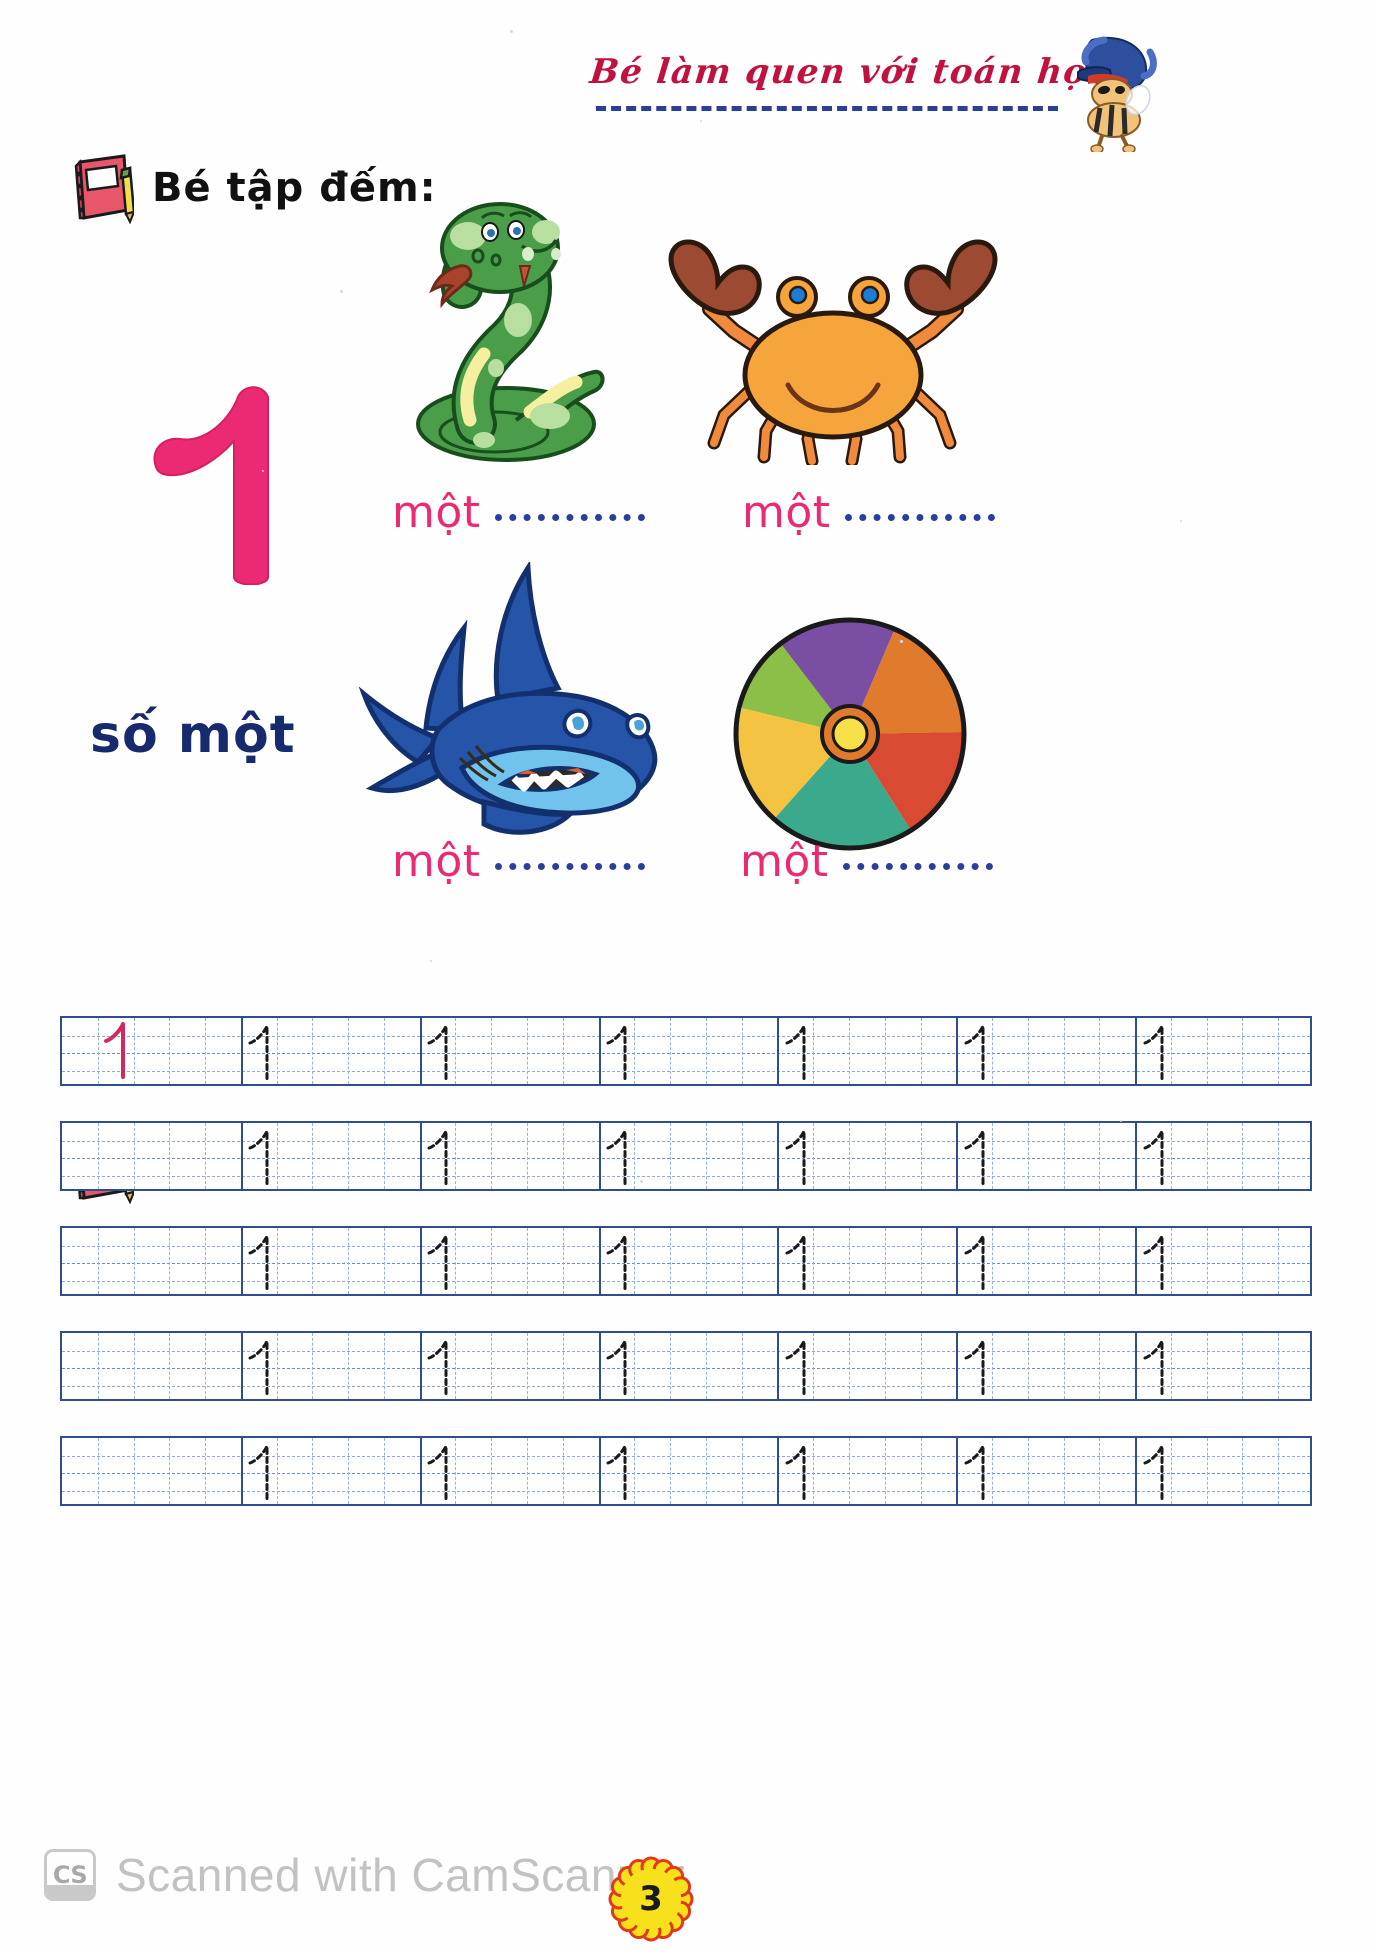  Describe the element at coordinates (850, 734) in the screenshot. I see `beach-ball-illustration` at that location.